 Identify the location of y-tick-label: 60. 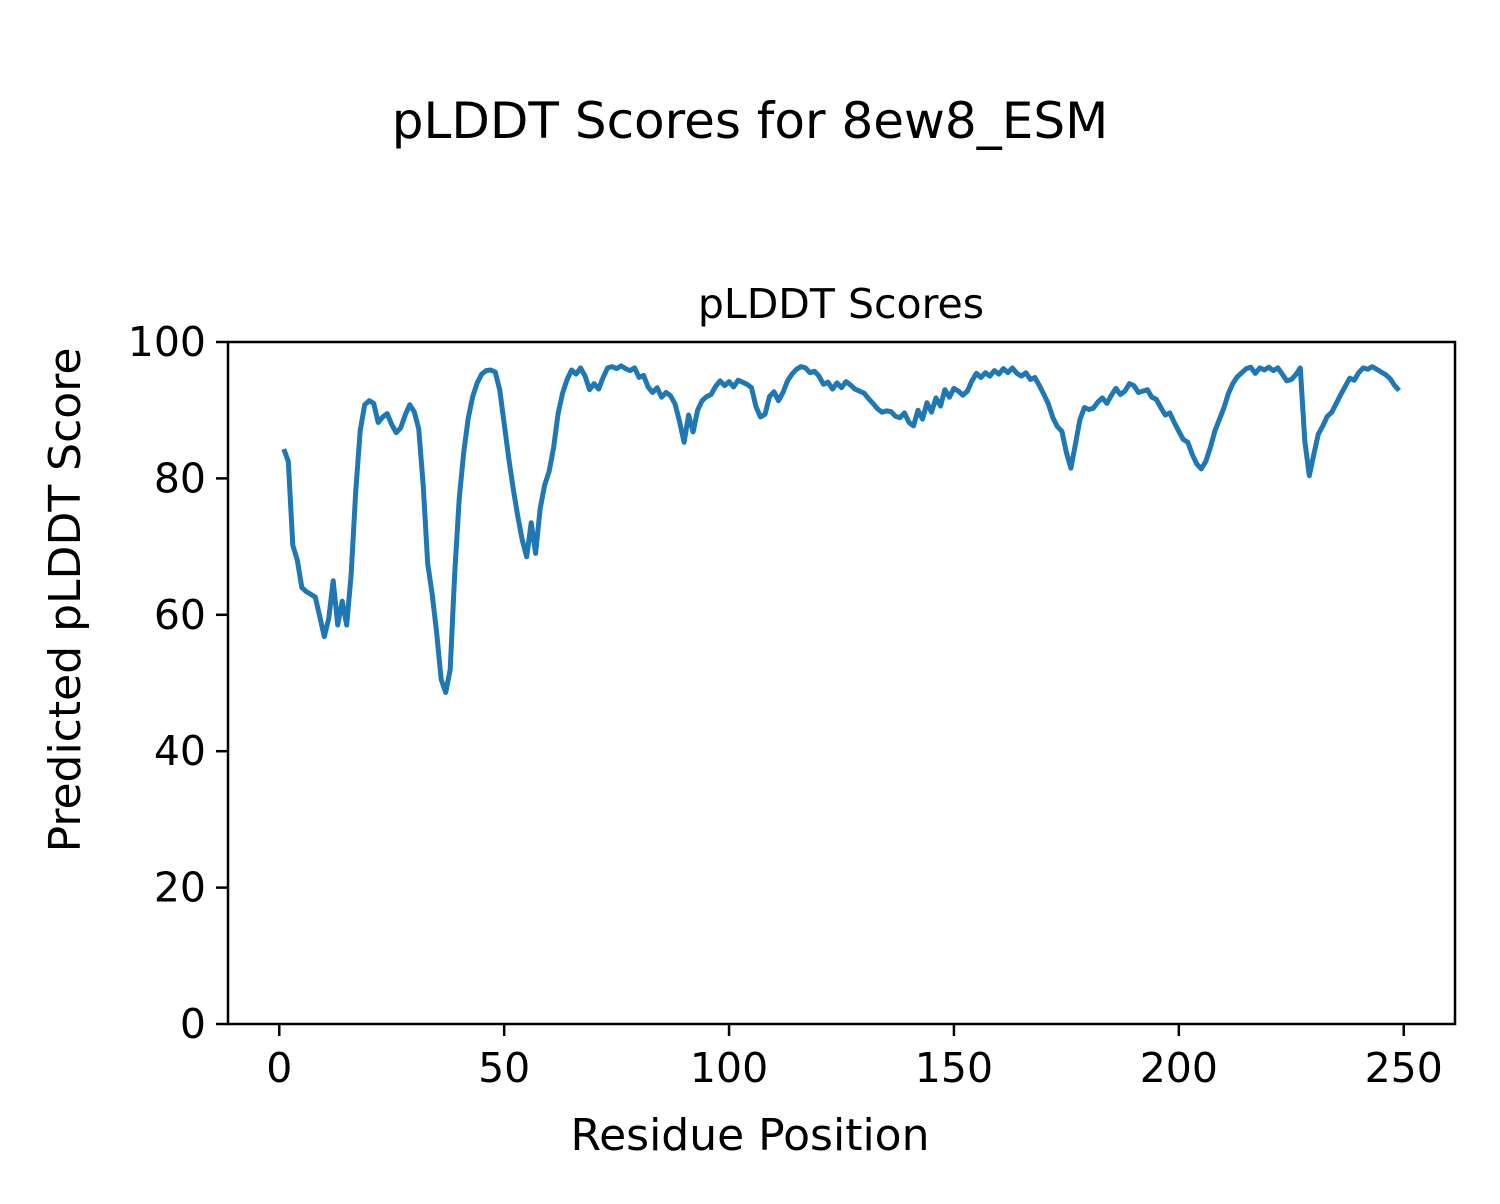
(180, 615).